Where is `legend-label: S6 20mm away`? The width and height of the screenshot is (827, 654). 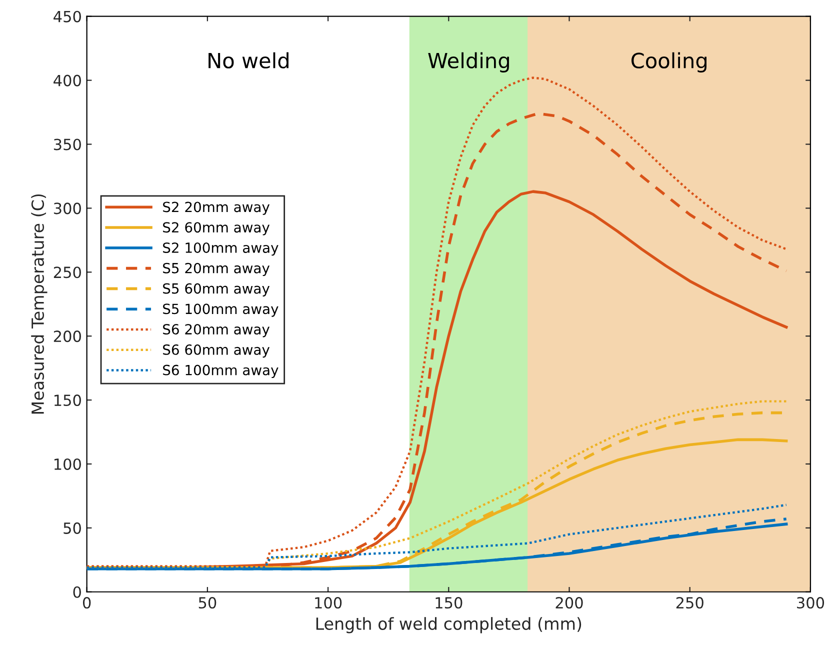 legend-label: S6 20mm away is located at coordinates (216, 331).